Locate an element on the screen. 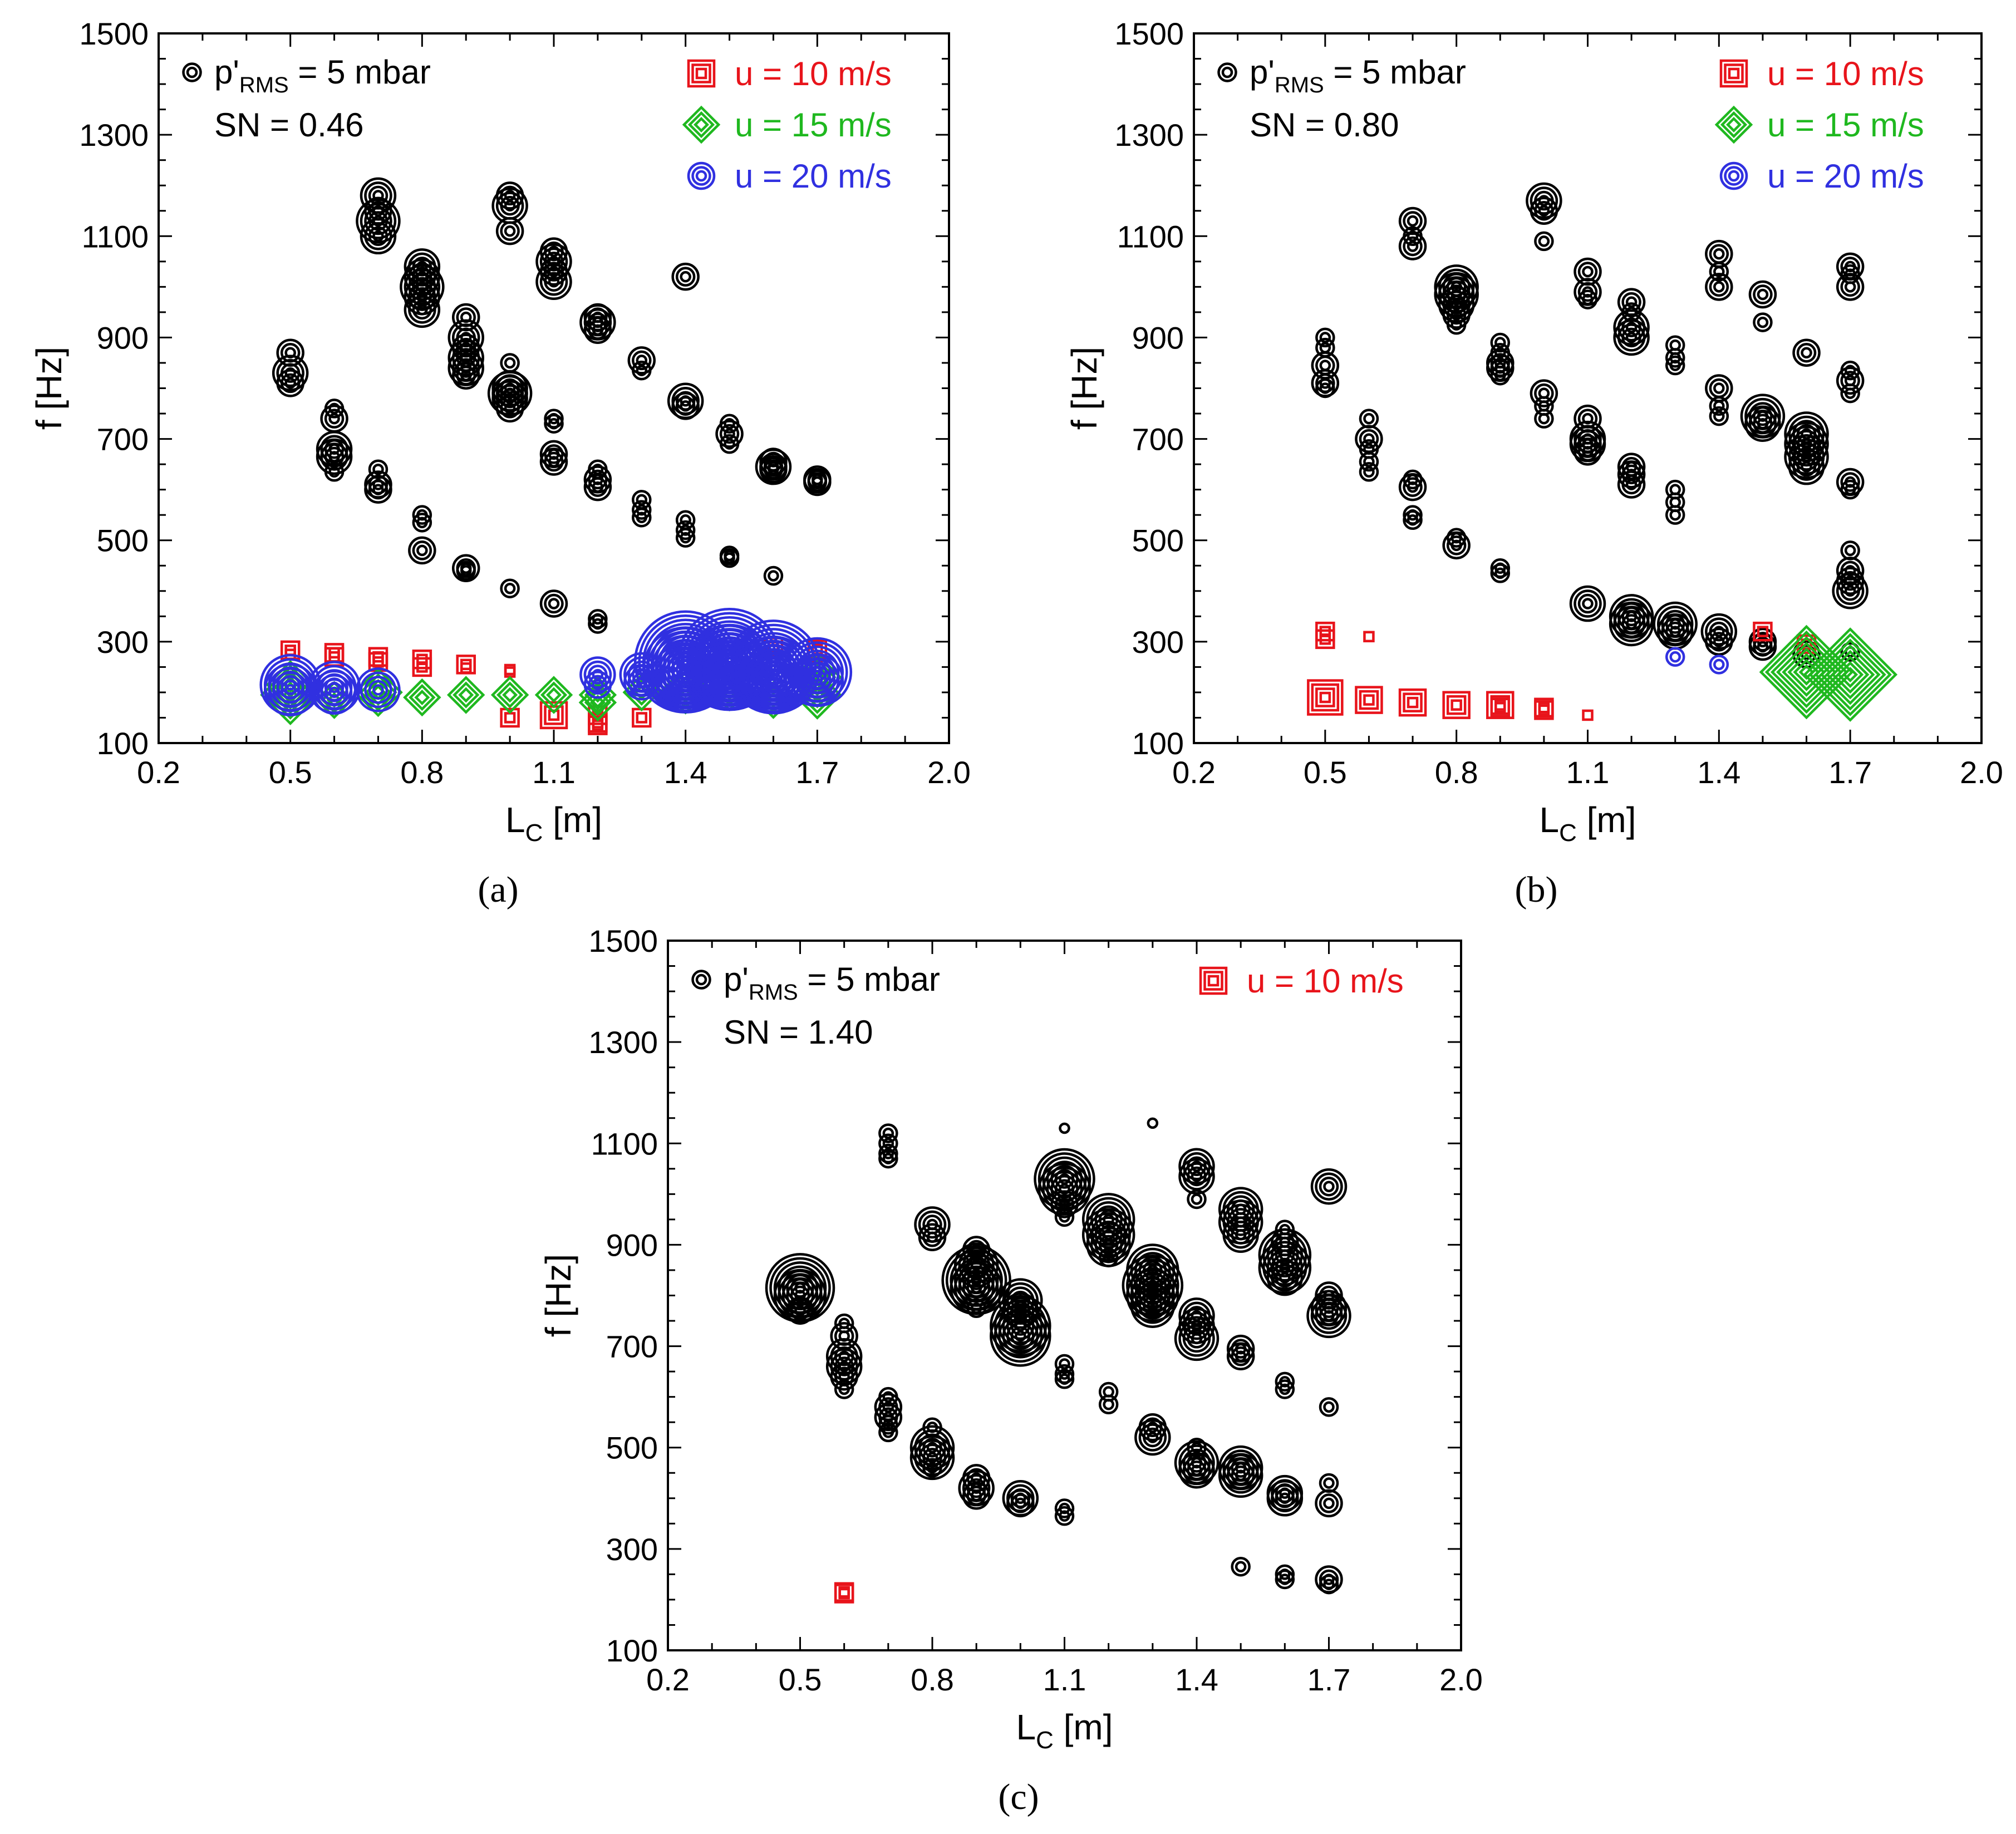 Image resolution: width=2016 pixels, height=1834 pixels. legend-label: u = 10 m/s is located at coordinates (813, 73).